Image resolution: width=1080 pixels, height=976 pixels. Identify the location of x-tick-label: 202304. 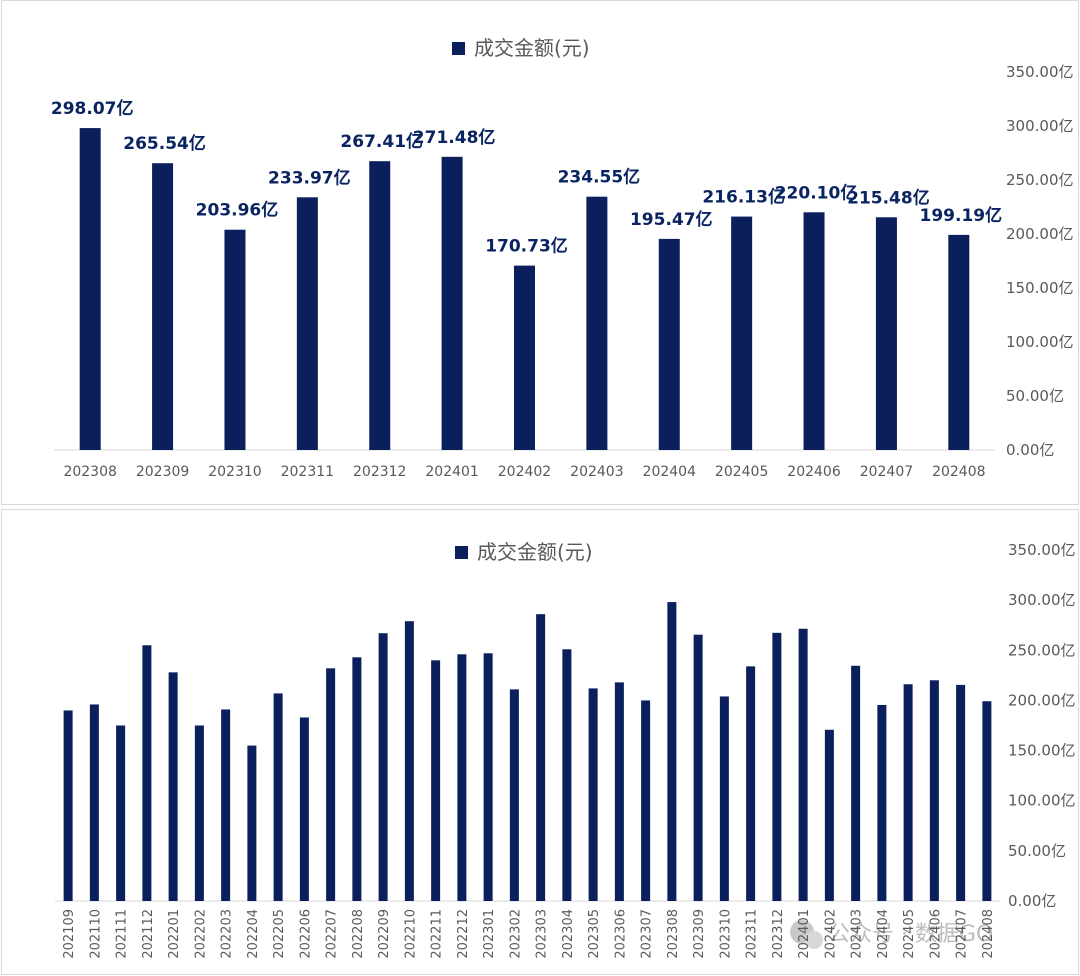
(568, 934).